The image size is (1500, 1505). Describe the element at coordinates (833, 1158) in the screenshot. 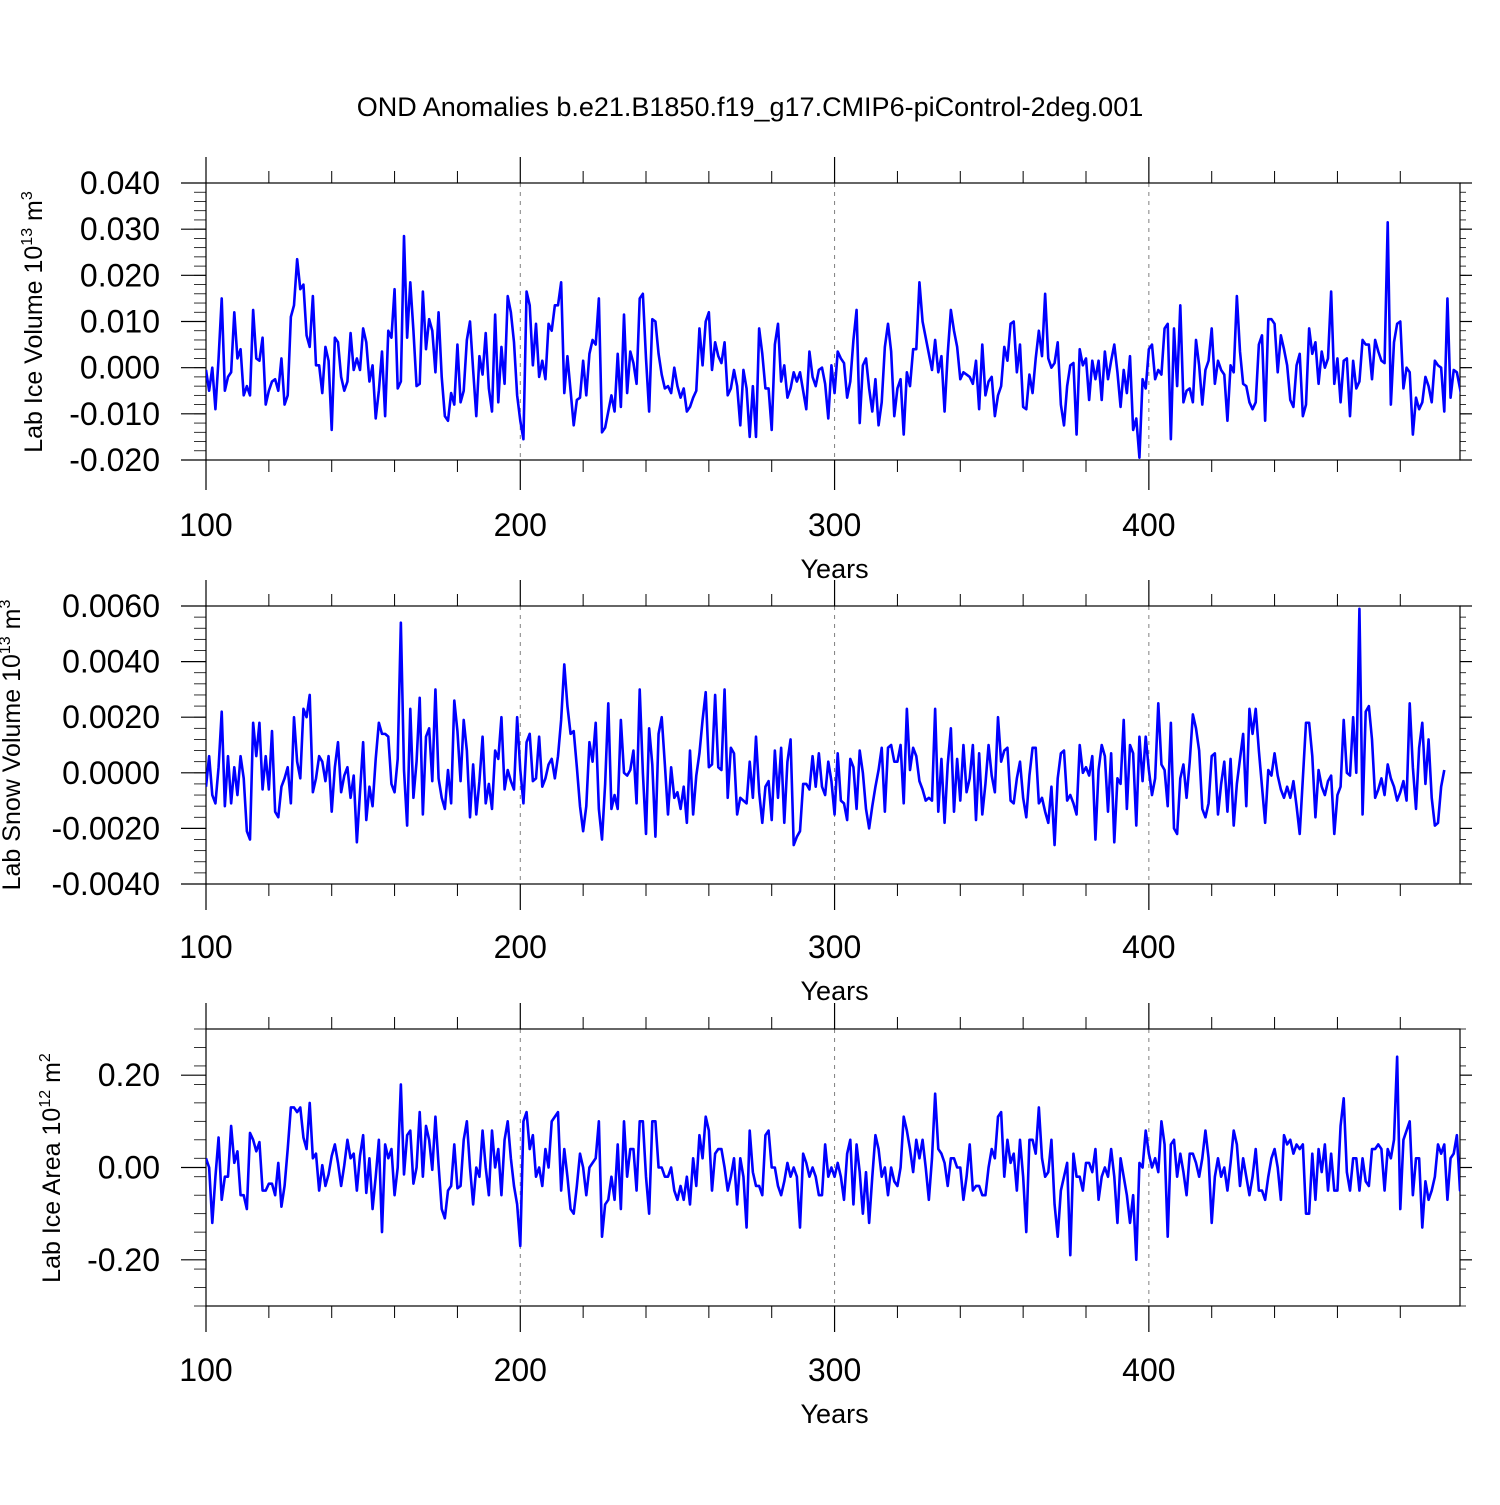

I see `series-line-lab-ice-area` at that location.